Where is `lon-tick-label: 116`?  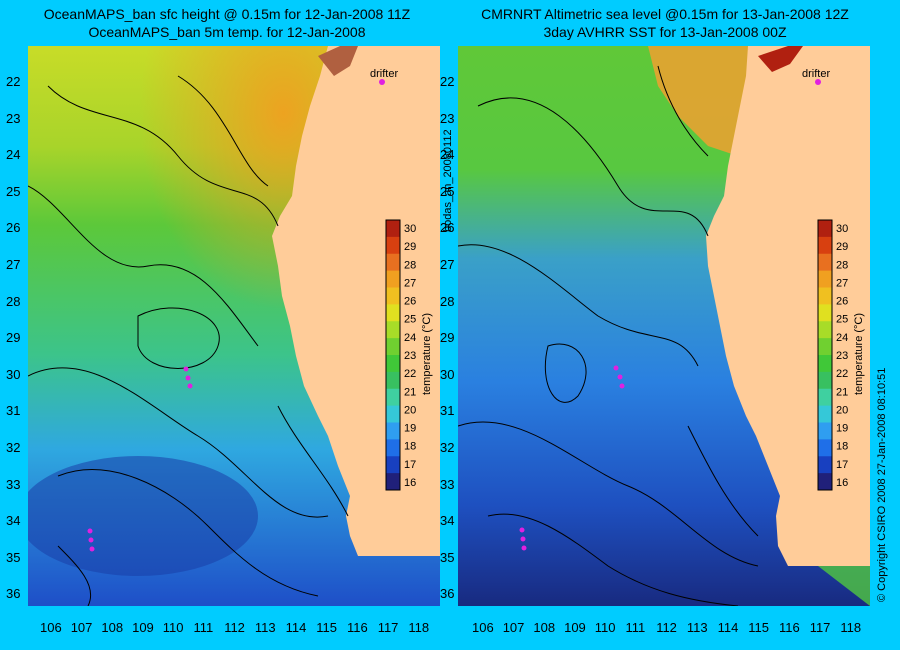
lon-tick-label: 116 is located at coordinates (789, 627).